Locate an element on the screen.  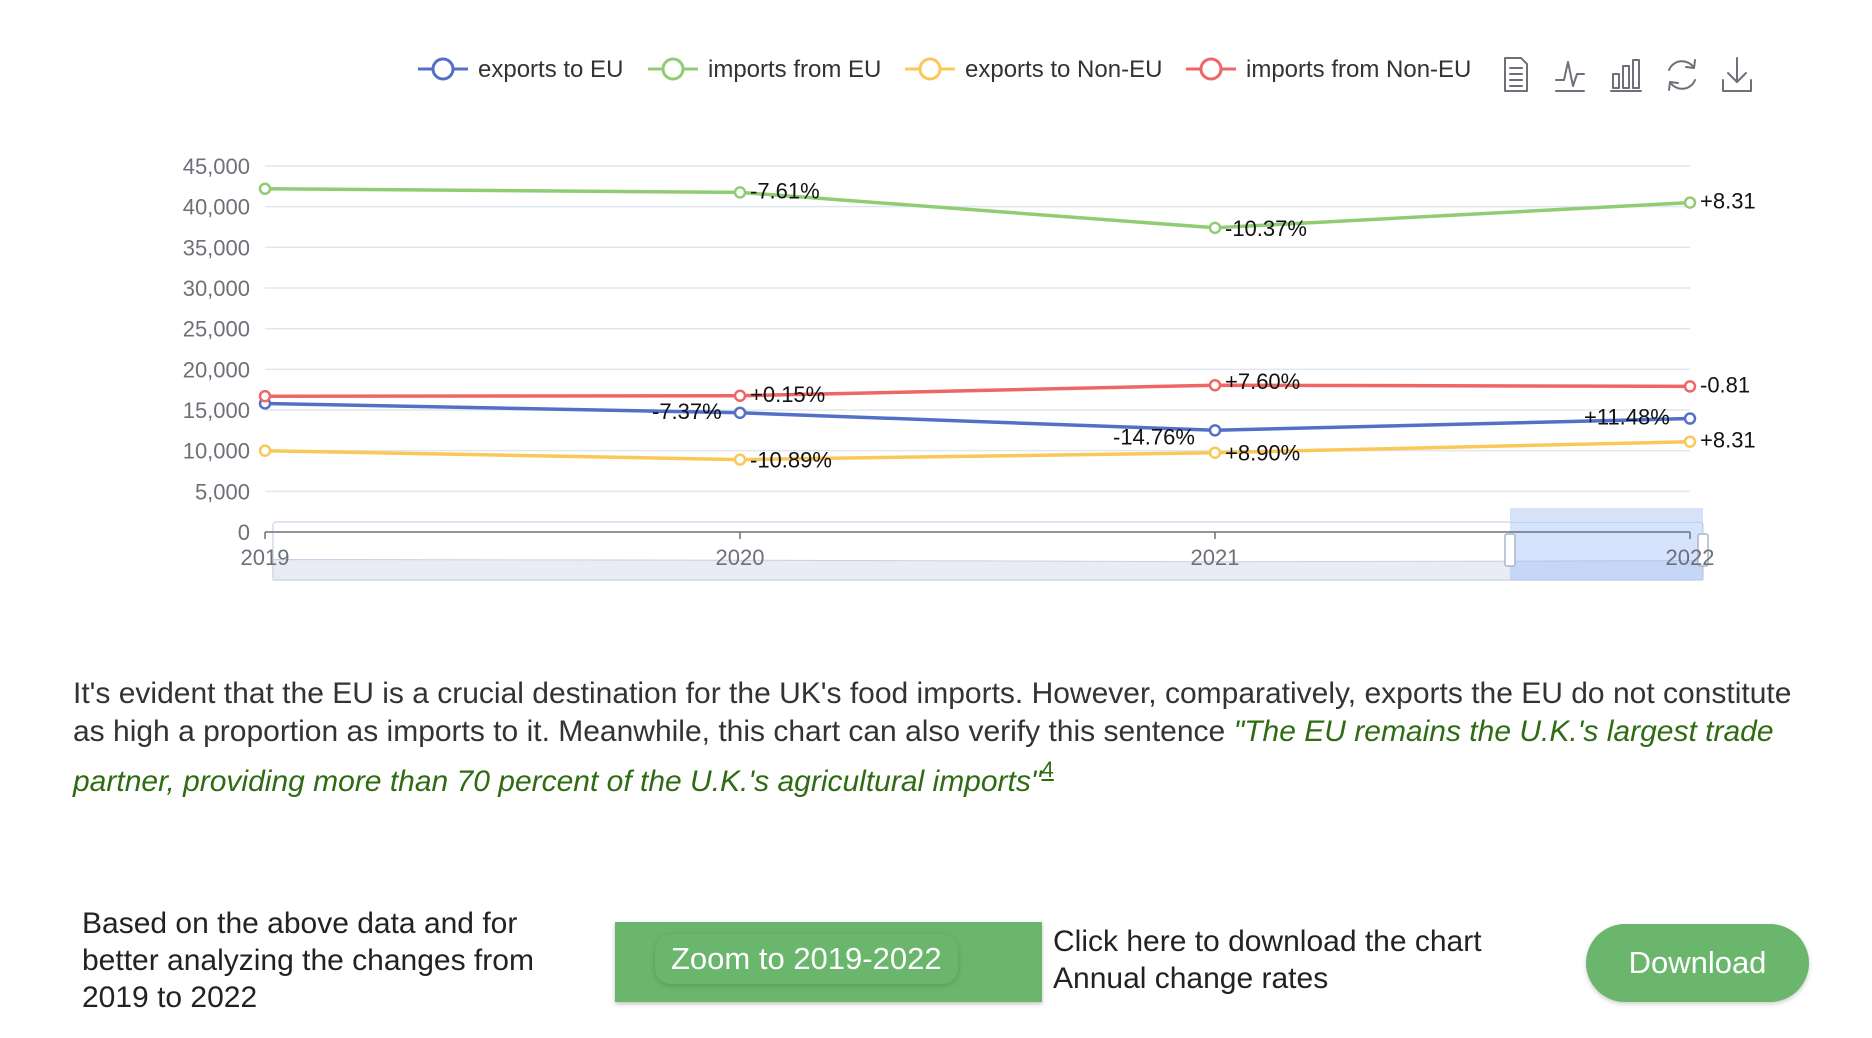
y-tick-label: 20,000 is located at coordinates (216, 369).